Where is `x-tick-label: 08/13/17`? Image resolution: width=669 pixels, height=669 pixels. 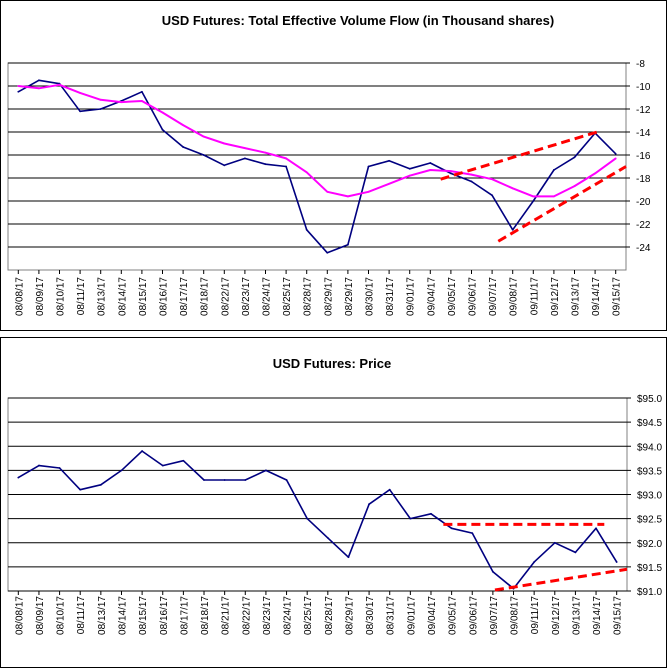 x-tick-label: 08/13/17 is located at coordinates (102, 296).